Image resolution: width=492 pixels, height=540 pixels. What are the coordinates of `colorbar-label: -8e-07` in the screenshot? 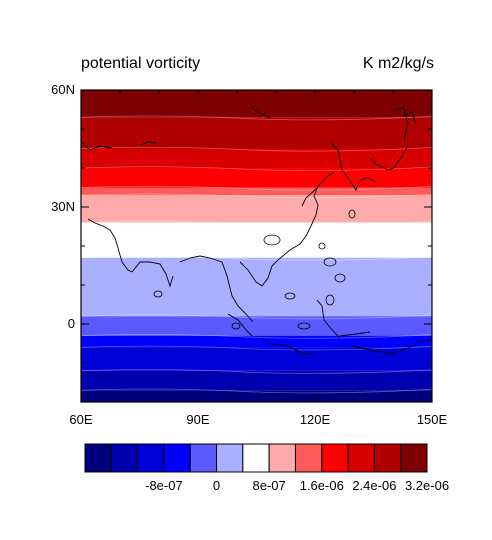 It's located at (164, 485).